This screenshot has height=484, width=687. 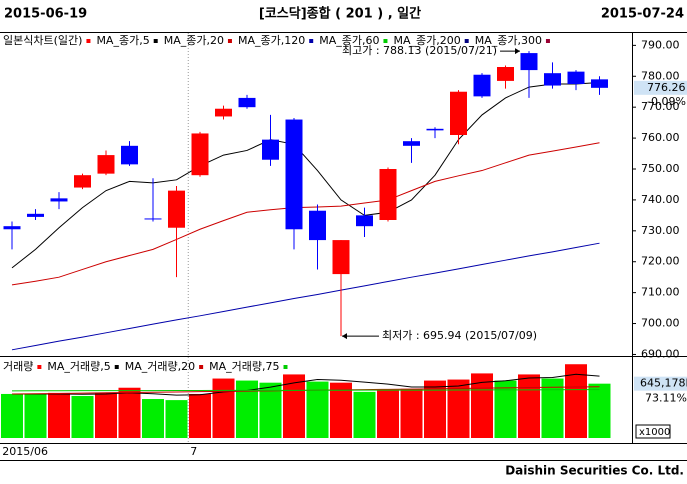 I want to click on legend-entry: MA_종가,300, so click(x=508, y=40).